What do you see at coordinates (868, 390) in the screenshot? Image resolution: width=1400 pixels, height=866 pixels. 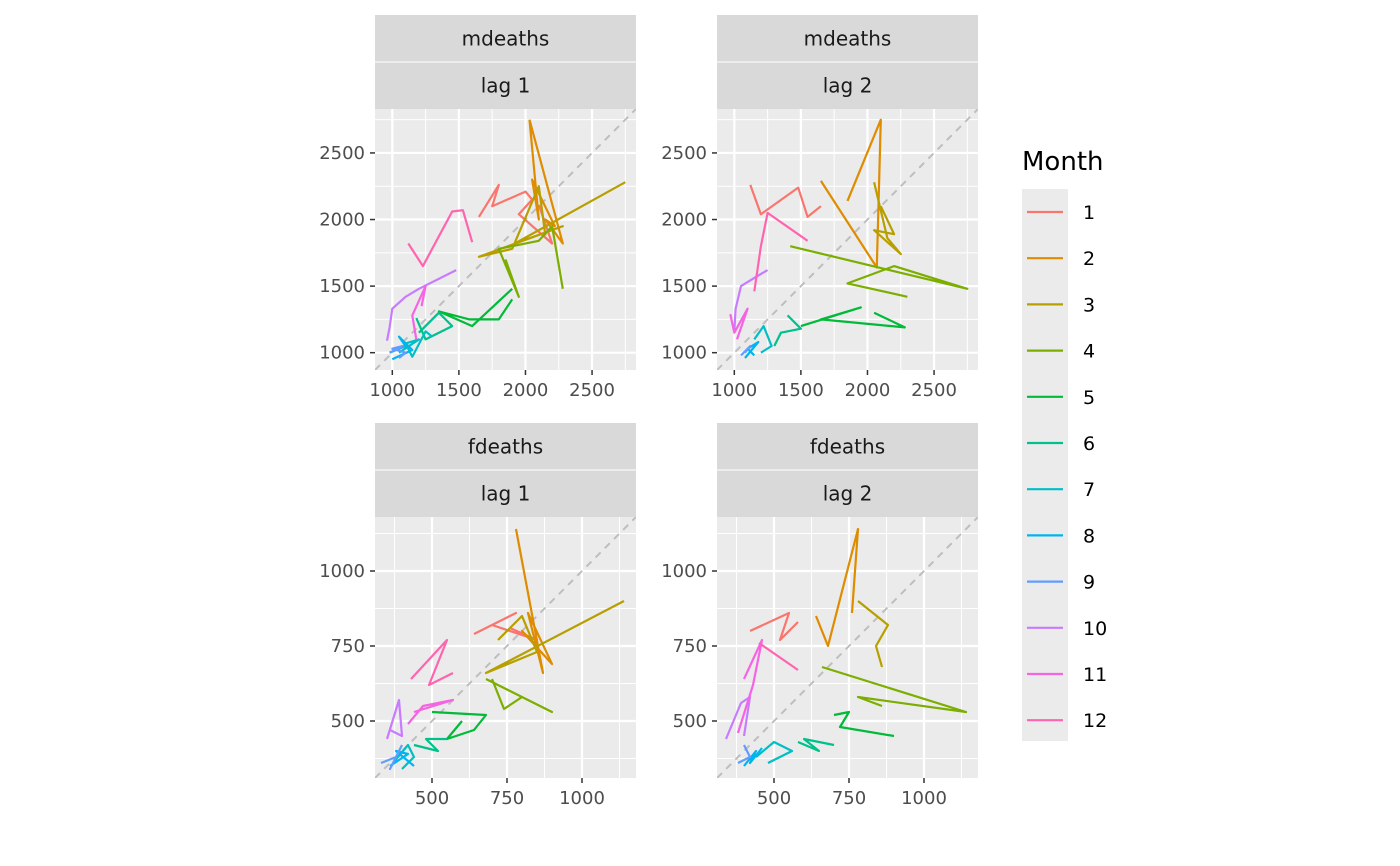 I see `x-tick-label: 2000` at bounding box center [868, 390].